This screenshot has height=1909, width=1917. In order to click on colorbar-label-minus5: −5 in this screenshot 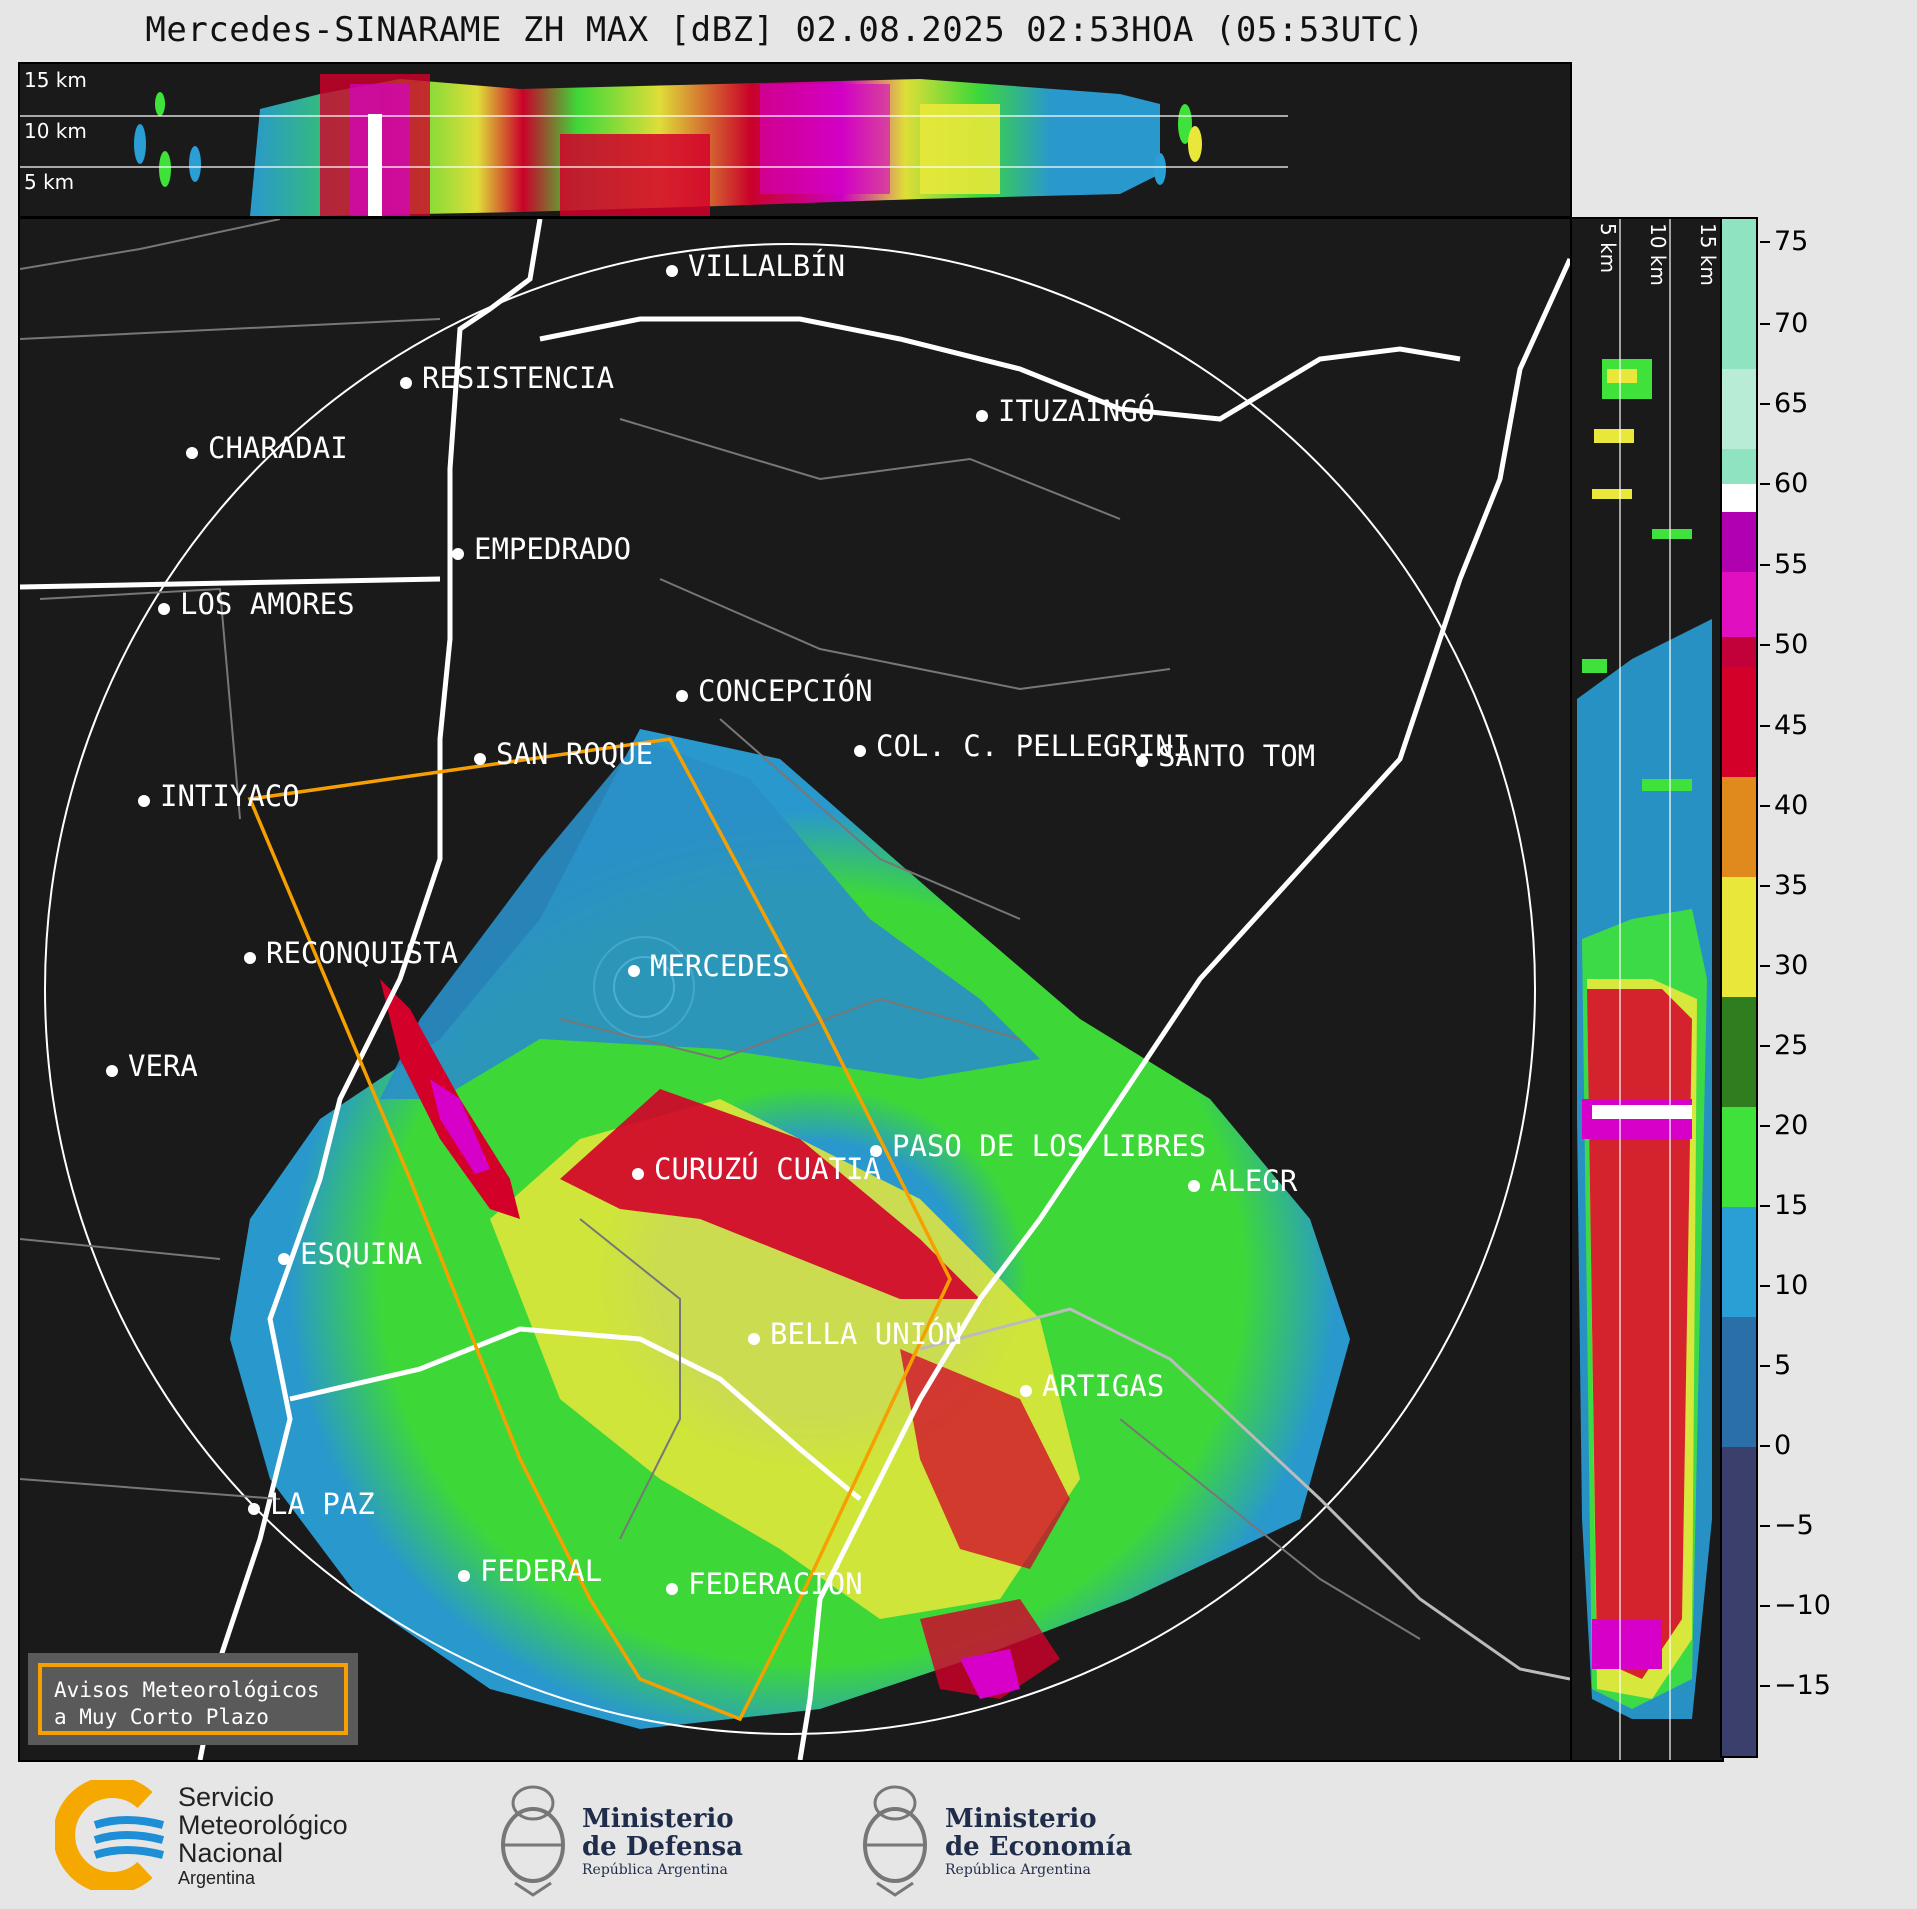, I will do `click(1794, 1525)`.